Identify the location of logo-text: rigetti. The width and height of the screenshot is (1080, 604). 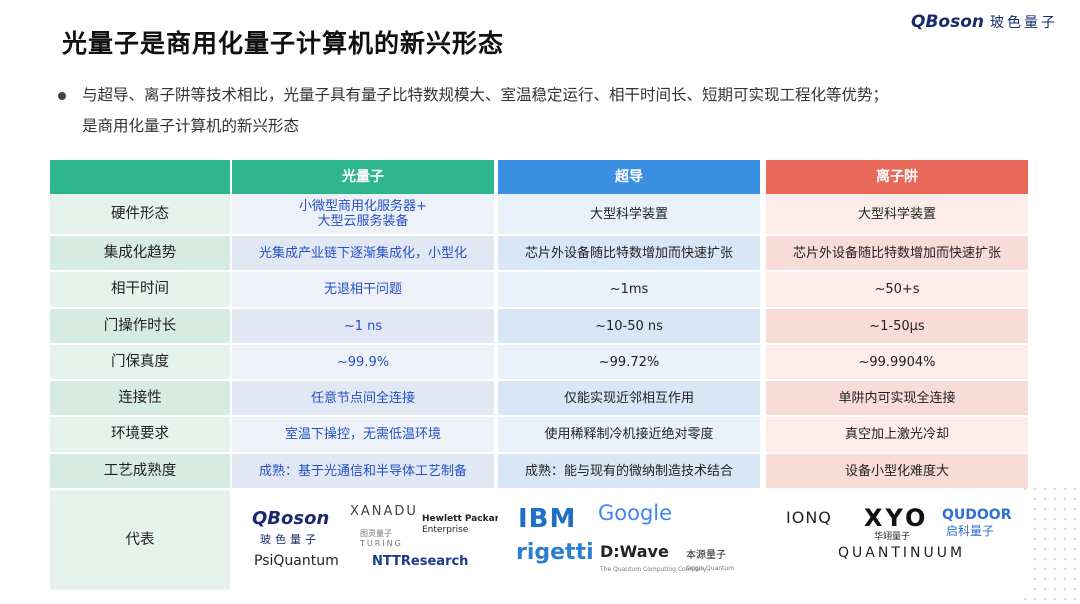
(555, 552).